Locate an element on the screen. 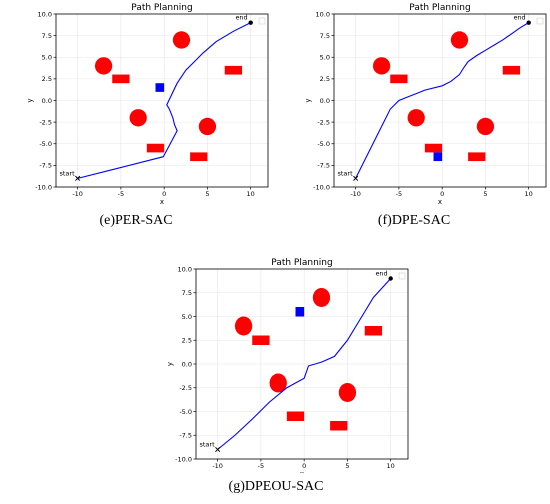 Image resolution: width=550 pixels, height=504 pixels. chart-caption-g: (g)DPEOU-SAC is located at coordinates (276, 486).